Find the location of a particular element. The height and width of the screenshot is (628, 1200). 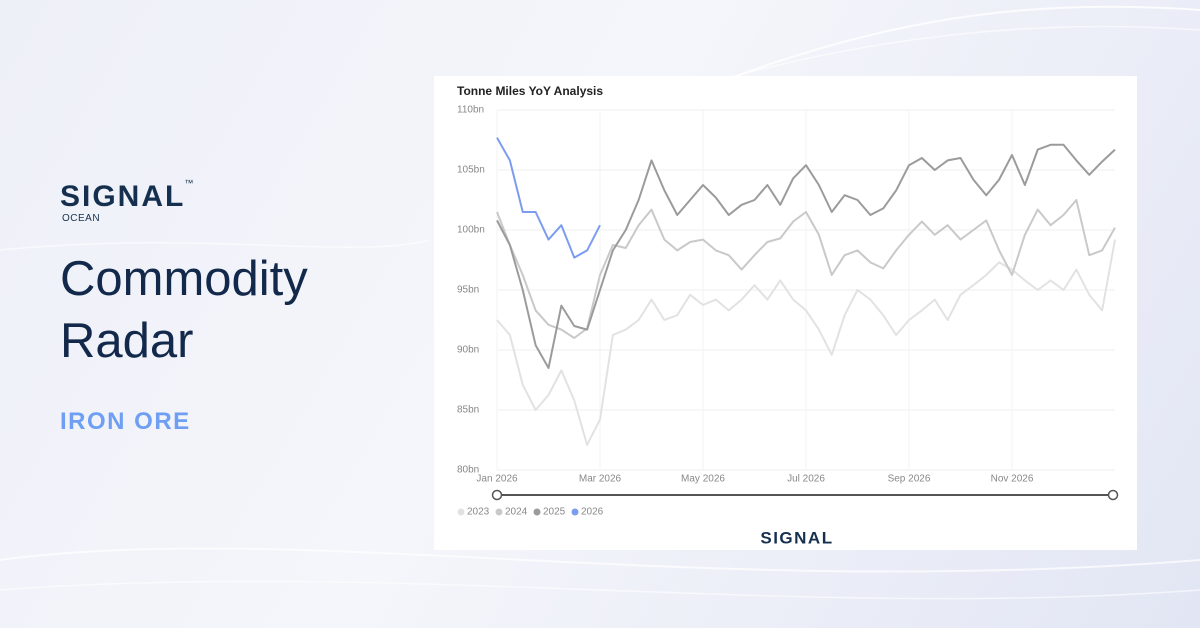

y-tick-label: 85bn is located at coordinates (468, 410).